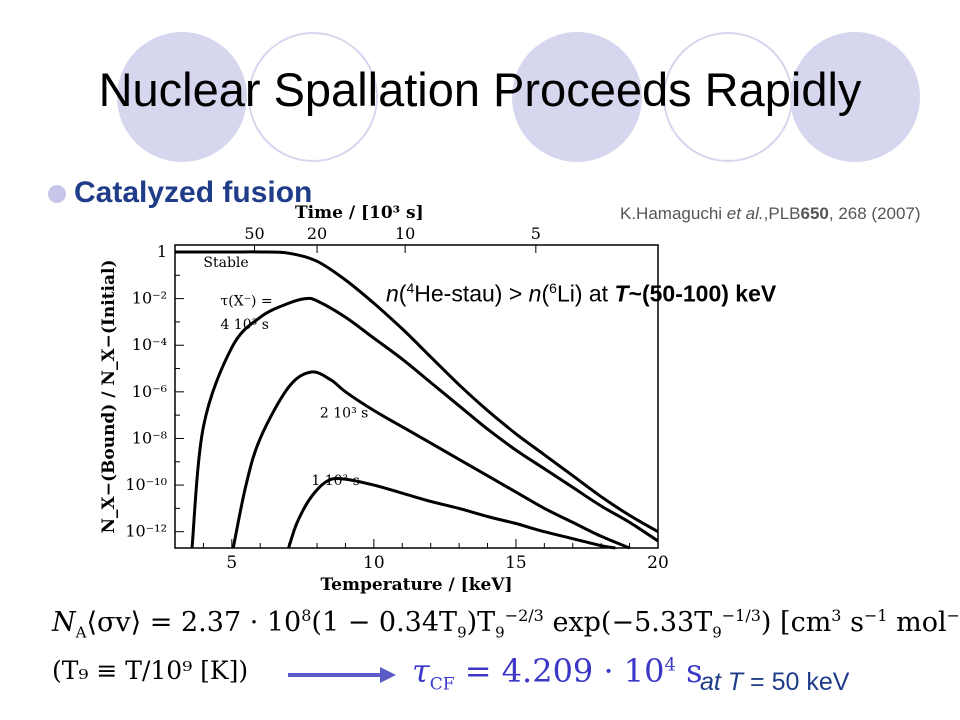 The width and height of the screenshot is (960, 720). I want to click on ref-volume: 650, so click(814, 213).